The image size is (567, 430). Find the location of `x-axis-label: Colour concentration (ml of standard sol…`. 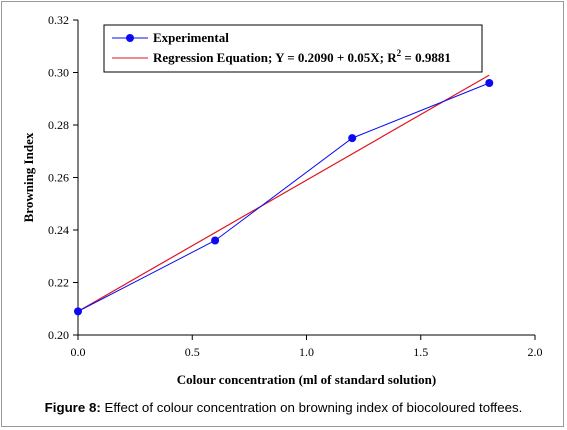

x-axis-label: Colour concentration (ml of standard sol… is located at coordinates (306, 379).